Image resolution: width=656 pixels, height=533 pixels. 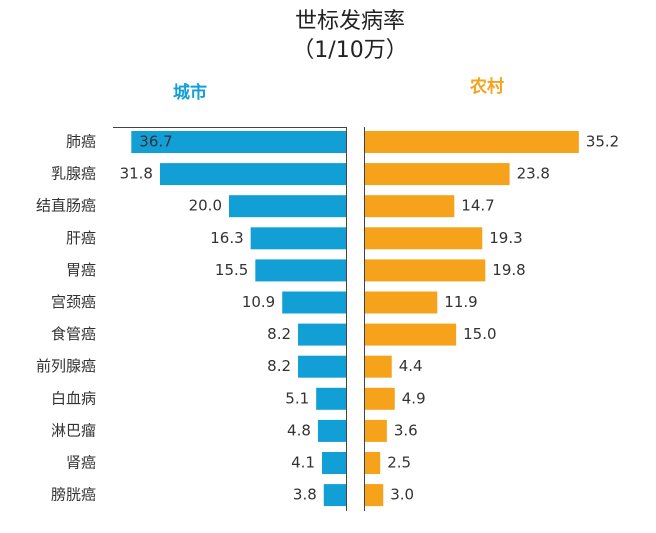 What do you see at coordinates (155, 142) in the screenshot?
I see `value-label: 36.7` at bounding box center [155, 142].